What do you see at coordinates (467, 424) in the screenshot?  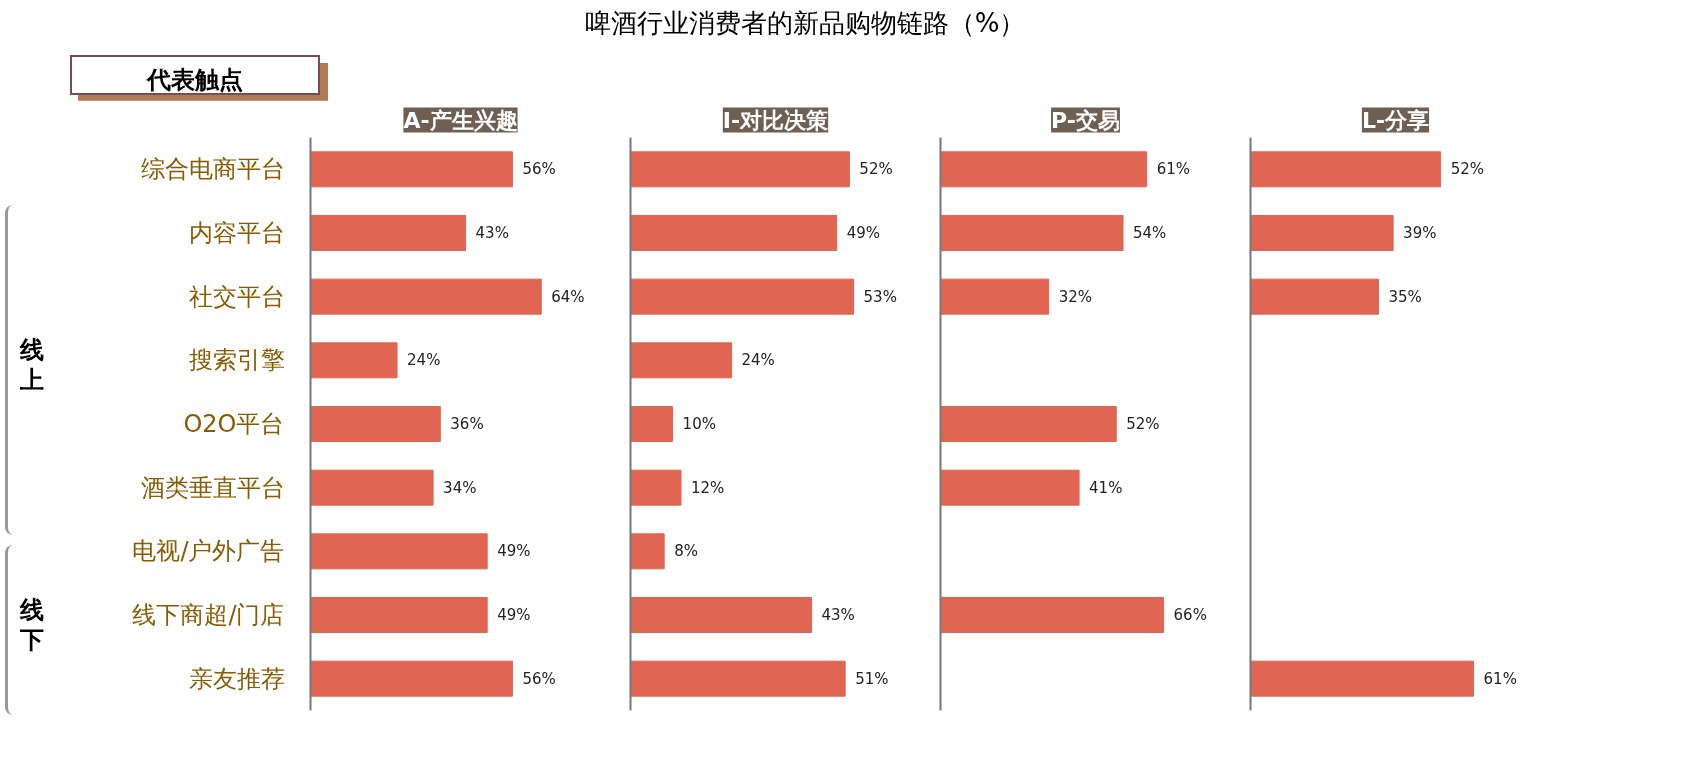 I see `data-label: 36%` at bounding box center [467, 424].